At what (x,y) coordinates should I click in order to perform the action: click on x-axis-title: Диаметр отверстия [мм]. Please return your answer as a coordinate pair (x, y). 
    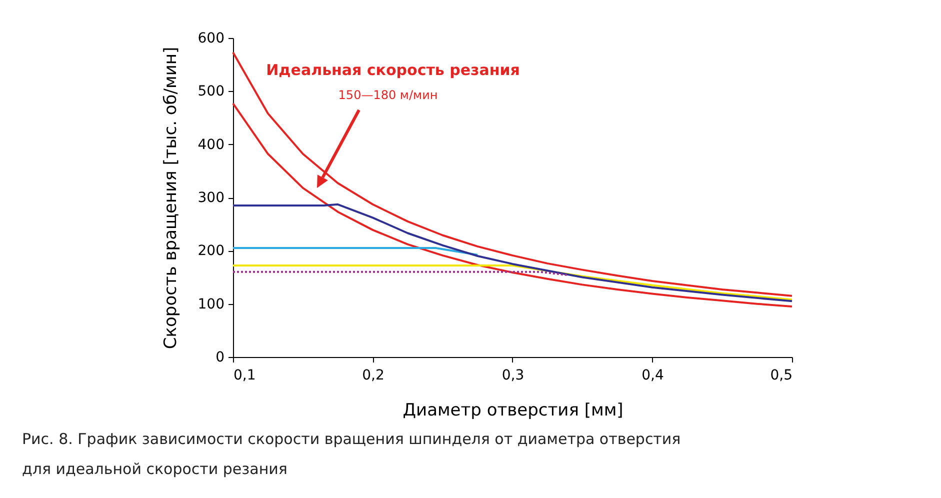
    Looking at the image, I should click on (513, 410).